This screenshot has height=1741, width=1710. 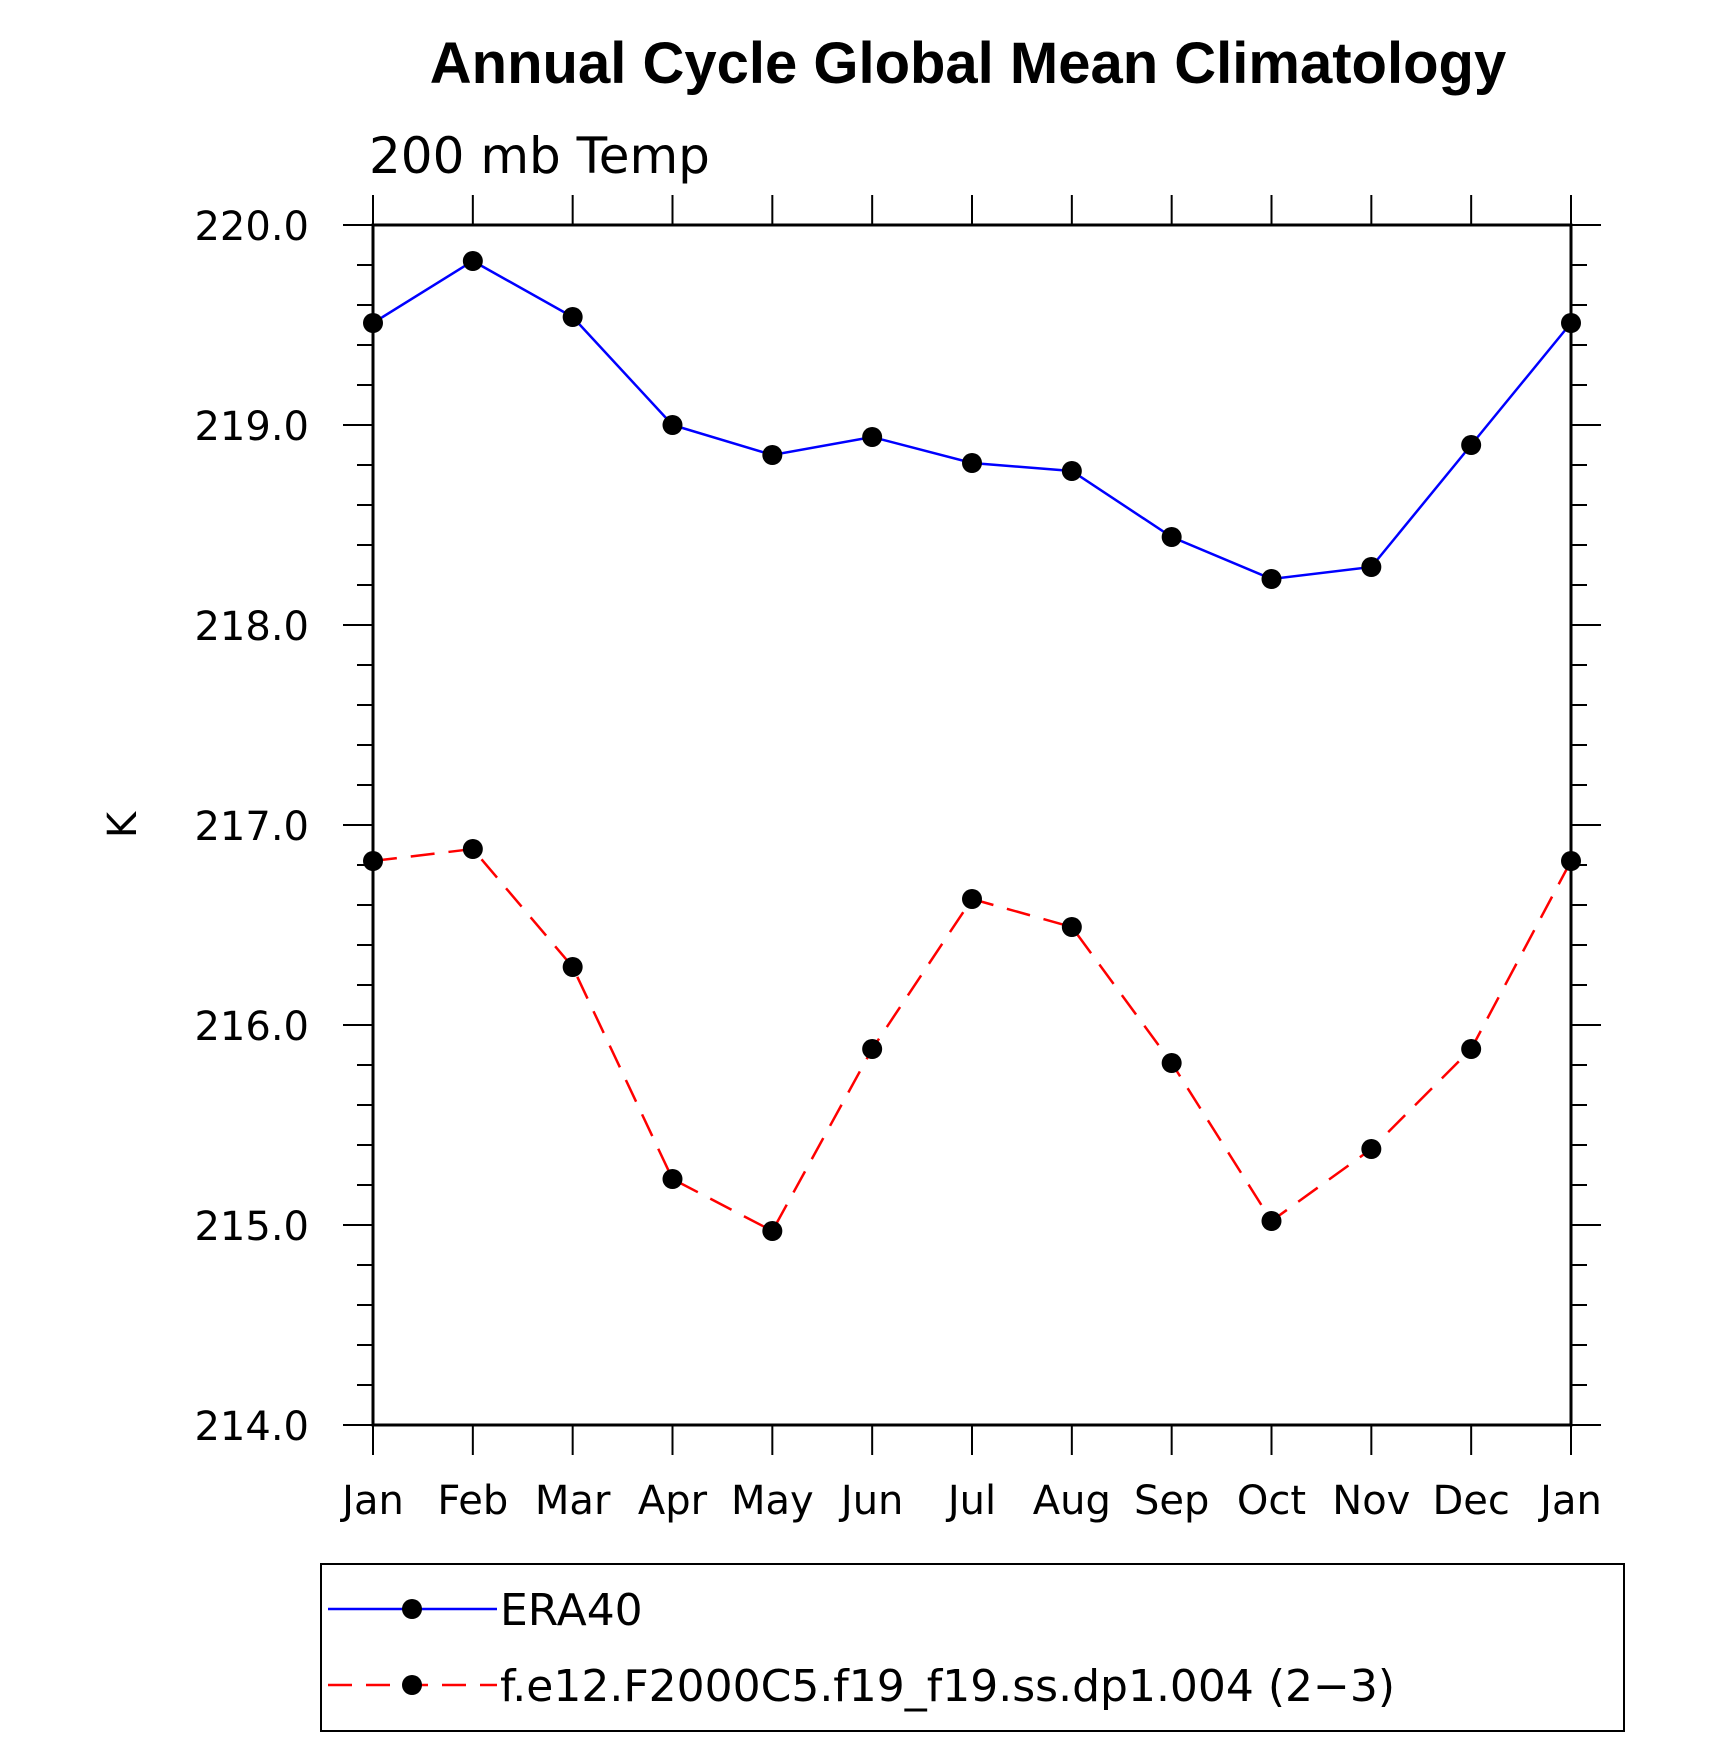 I want to click on legend-label: f.e12.F2000C5.f19_f19.ss.dp1.004 (2−3), so click(x=947, y=1686).